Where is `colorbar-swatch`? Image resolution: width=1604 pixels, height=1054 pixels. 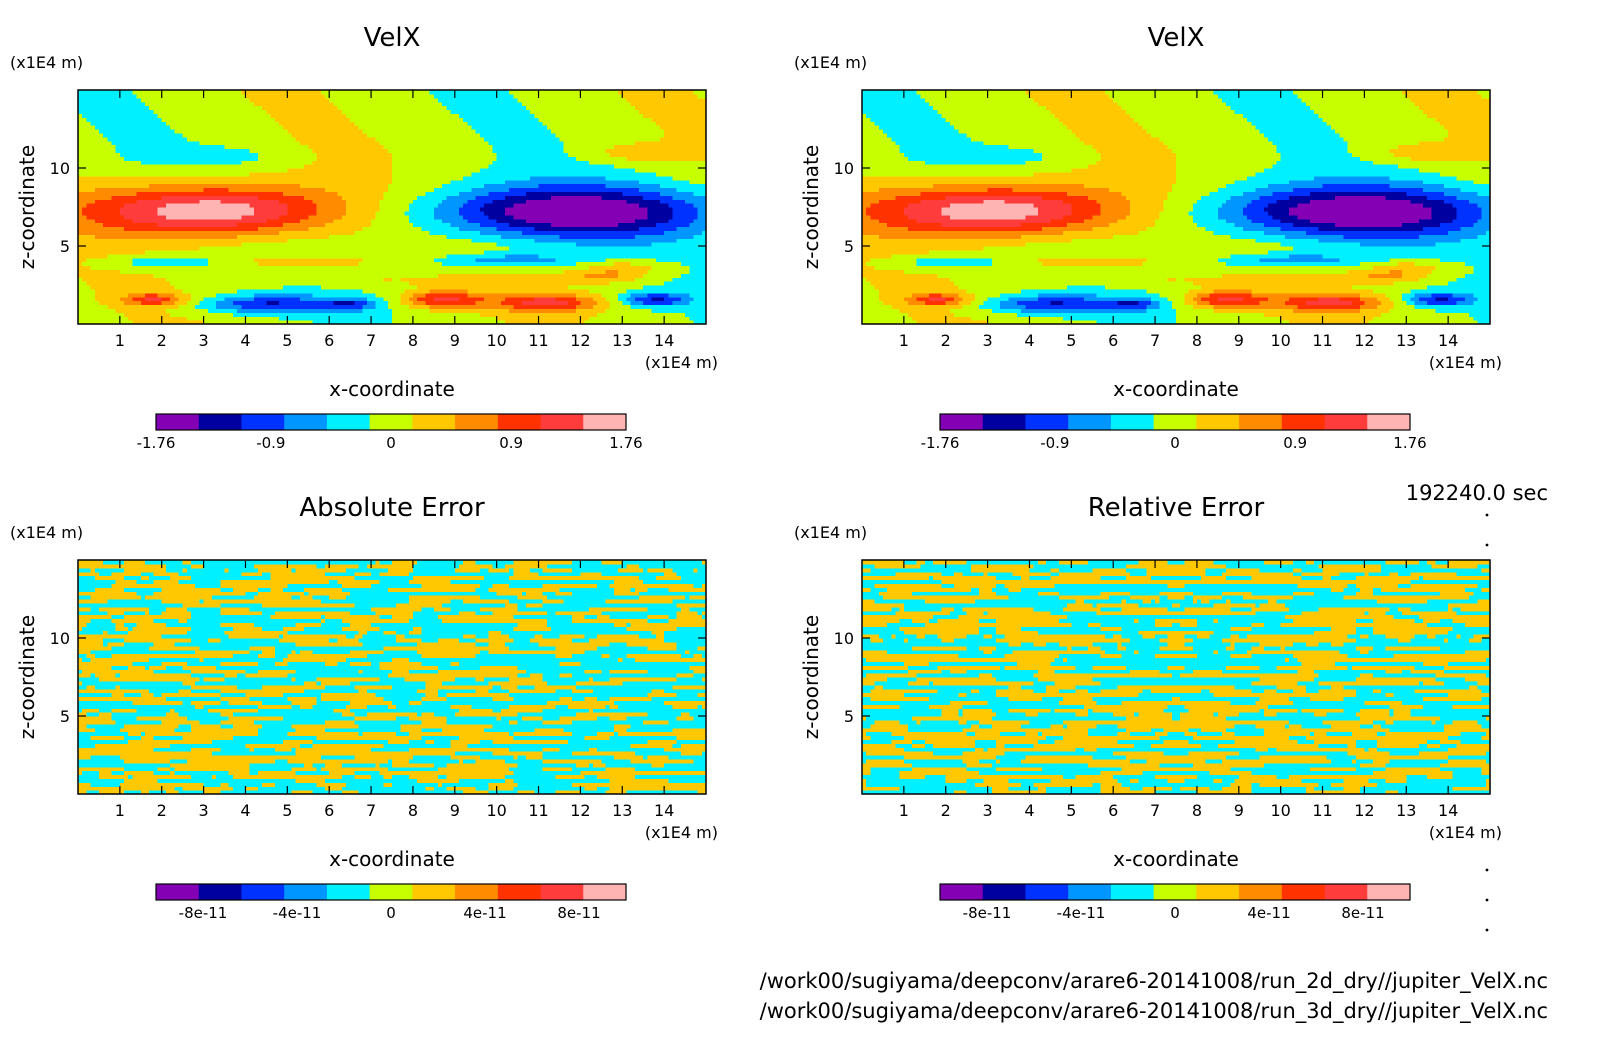 colorbar-swatch is located at coordinates (562, 422).